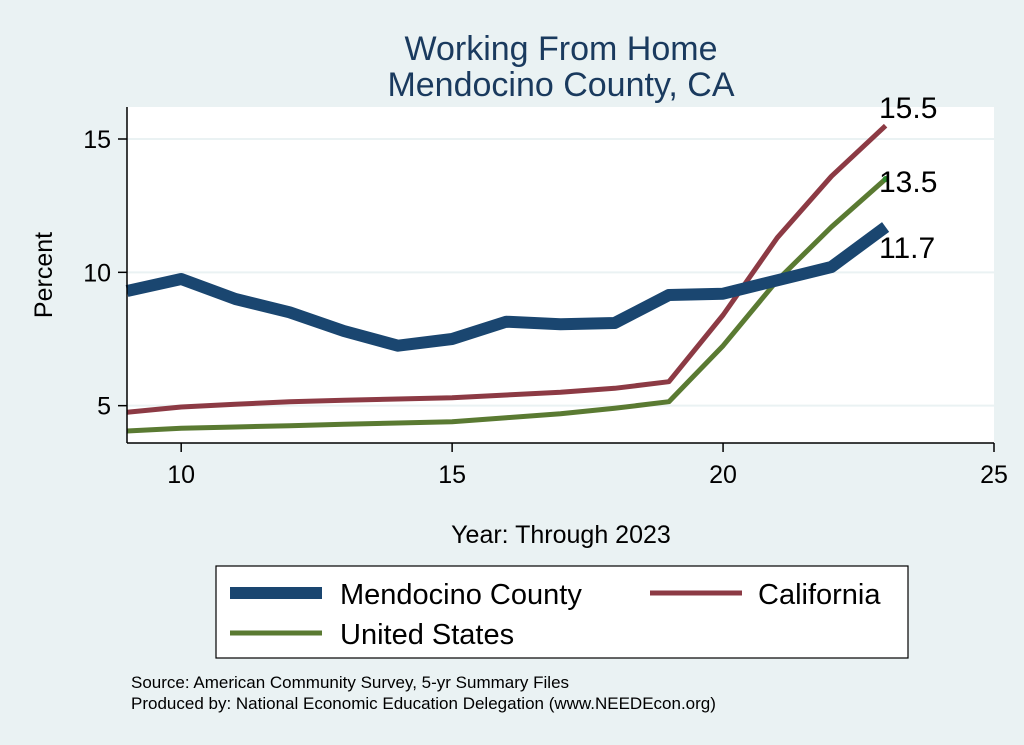 Image resolution: width=1024 pixels, height=745 pixels. I want to click on end-label-united-states: 13.5, so click(908, 182).